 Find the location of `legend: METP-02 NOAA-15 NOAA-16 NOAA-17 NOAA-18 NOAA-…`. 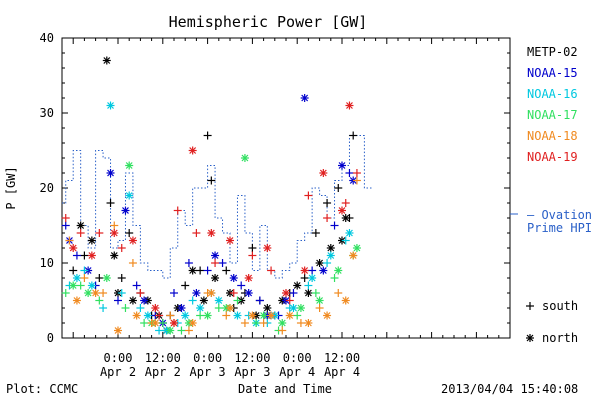

legend: METP-02 NOAA-15 NOAA-16 NOAA-17 NOAA-18 NOAA-… is located at coordinates (552, 104).